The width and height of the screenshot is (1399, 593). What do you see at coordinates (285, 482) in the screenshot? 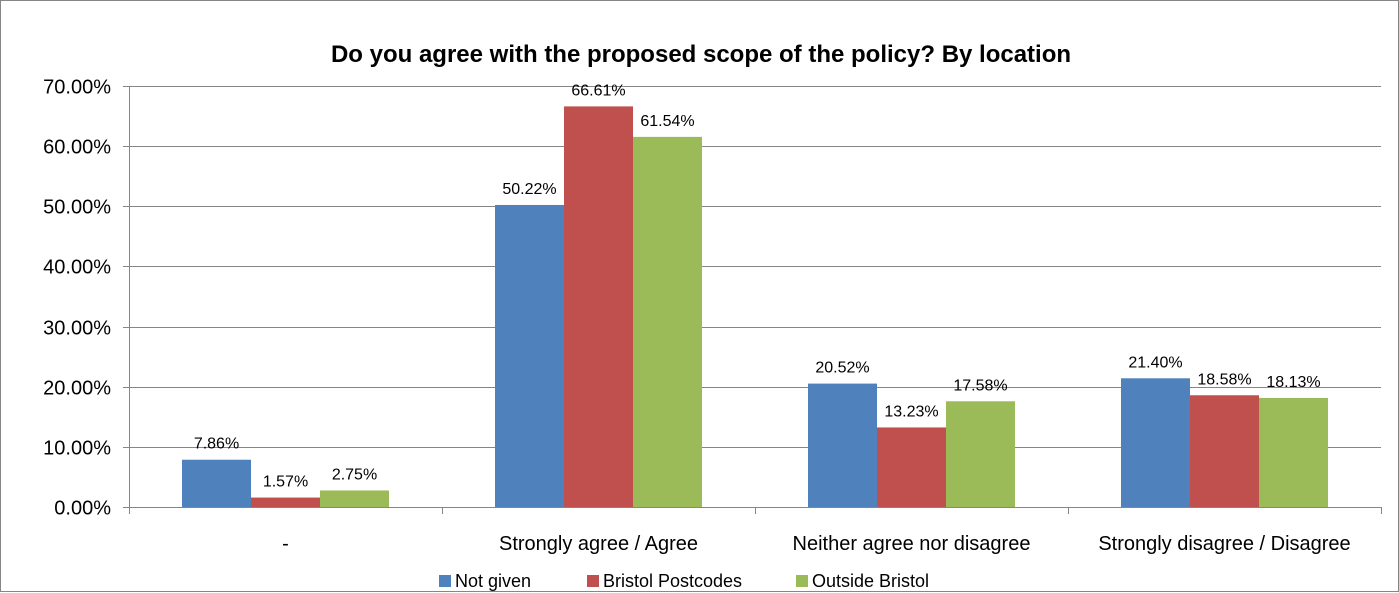
I see `data-label: 1.57%` at bounding box center [285, 482].